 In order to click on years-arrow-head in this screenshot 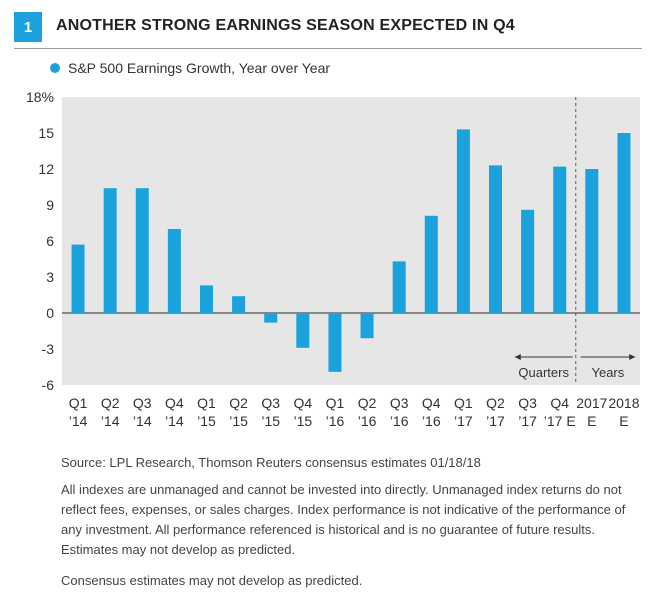, I will do `click(632, 357)`.